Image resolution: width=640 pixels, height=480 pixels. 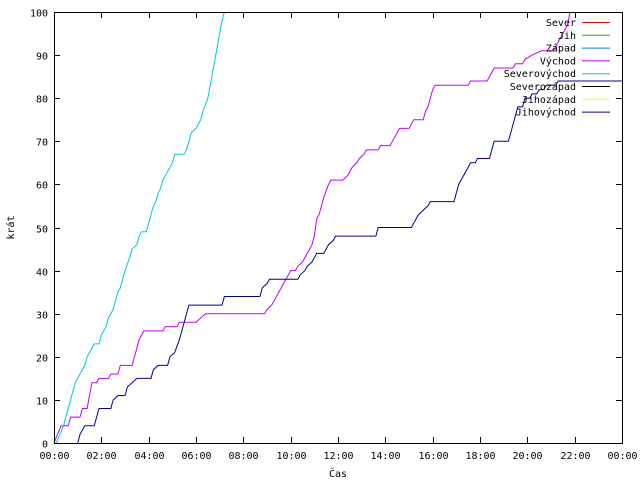 What do you see at coordinates (549, 100) in the screenshot?
I see `legend-label: Jihozápad` at bounding box center [549, 100].